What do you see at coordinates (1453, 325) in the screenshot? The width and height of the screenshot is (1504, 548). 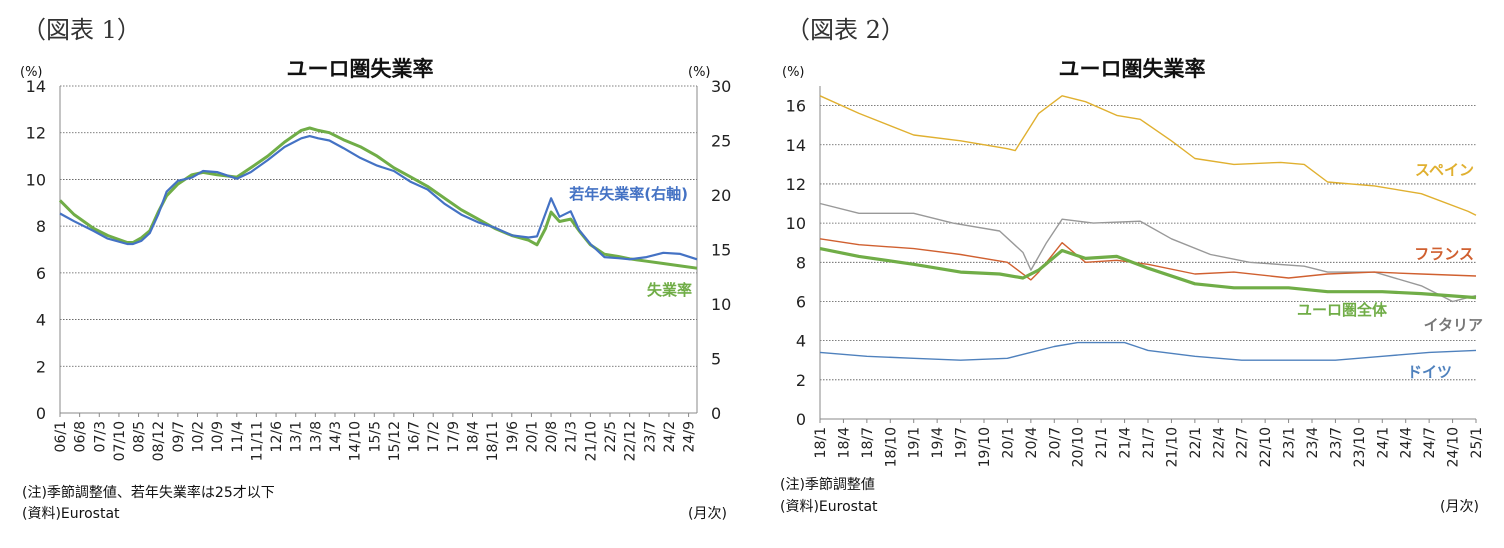 I see `italy-label: イタリア` at bounding box center [1453, 325].